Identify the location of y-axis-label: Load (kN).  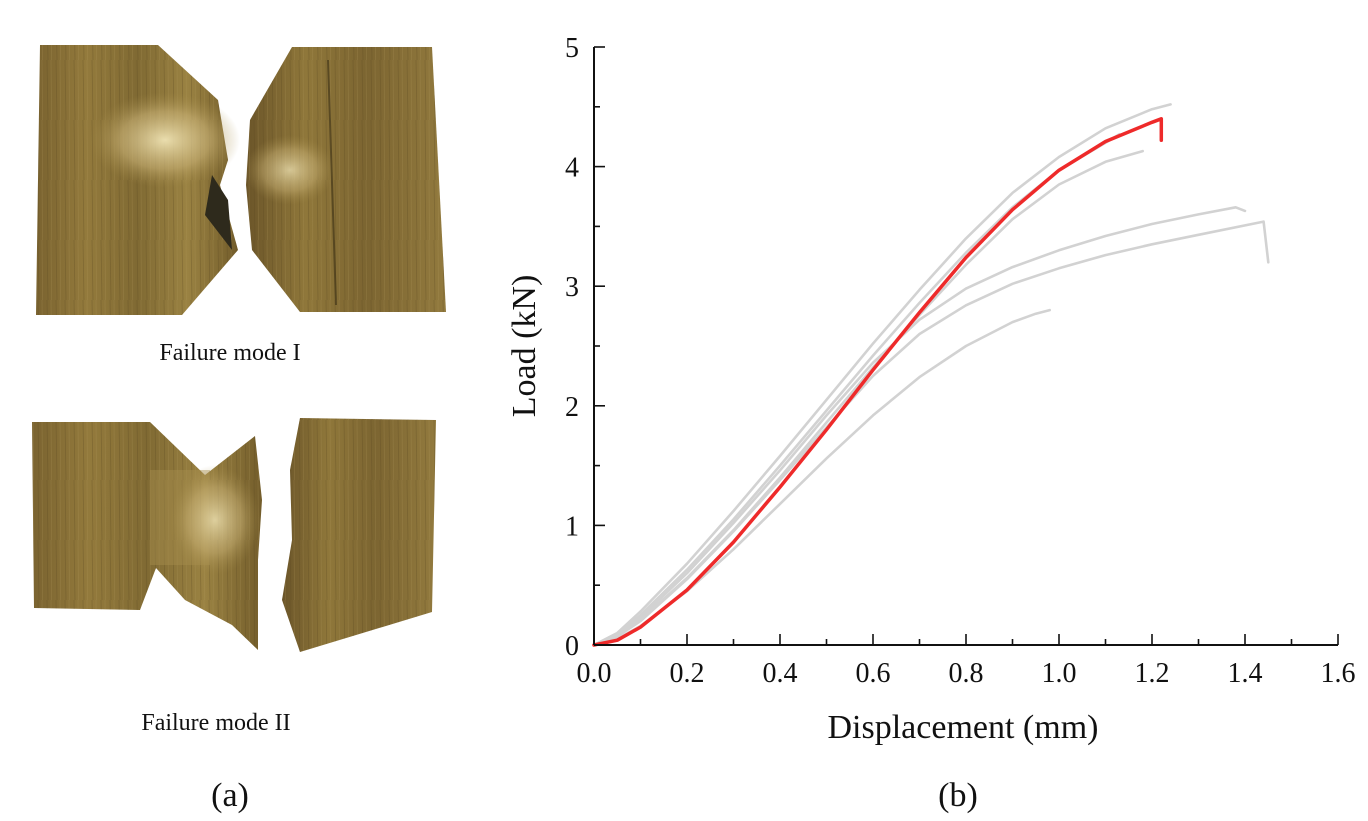
(524, 346).